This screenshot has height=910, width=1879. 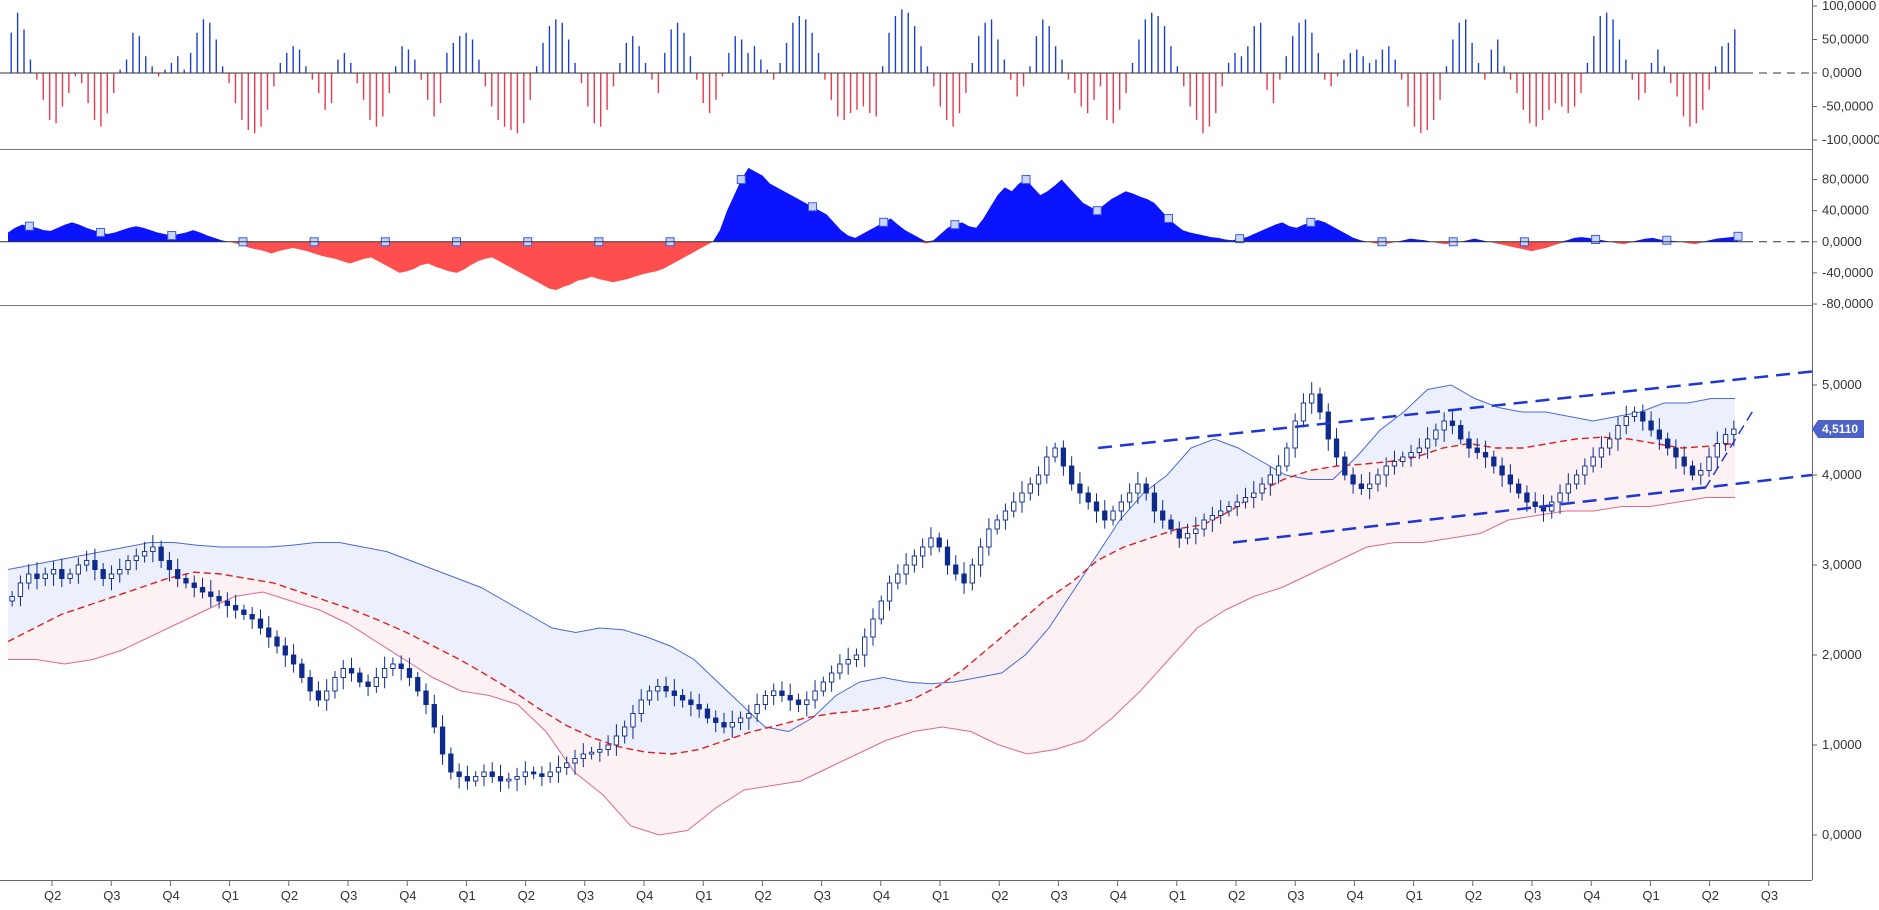 What do you see at coordinates (1842, 744) in the screenshot?
I see `y-tick-label: 1,0000` at bounding box center [1842, 744].